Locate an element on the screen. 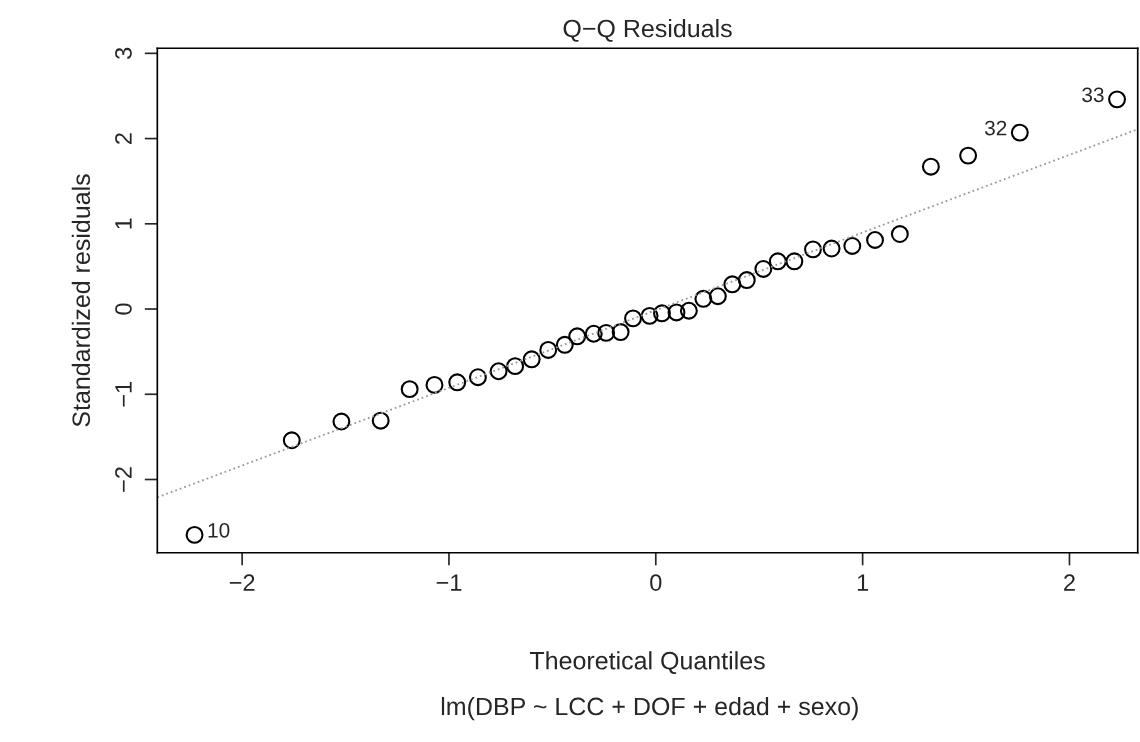  y-tick-label: −1 is located at coordinates (123, 394).